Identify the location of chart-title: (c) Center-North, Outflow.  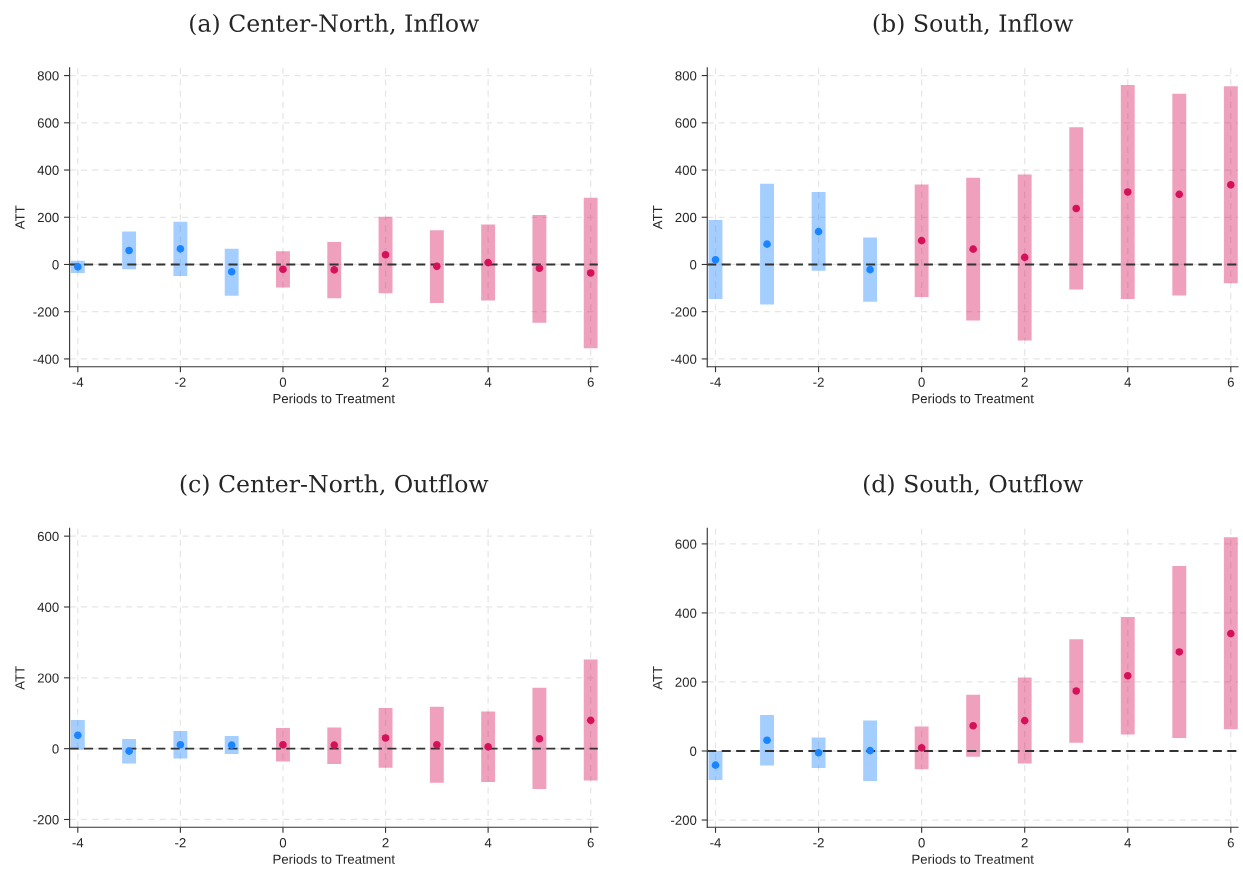
(334, 485).